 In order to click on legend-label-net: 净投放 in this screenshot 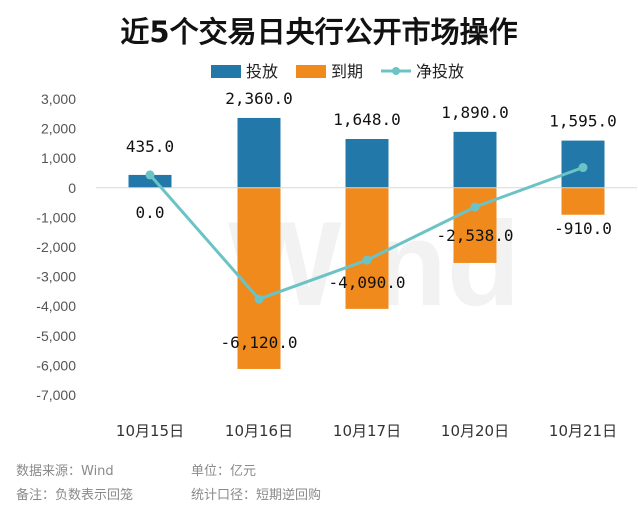, I will do `click(440, 71)`.